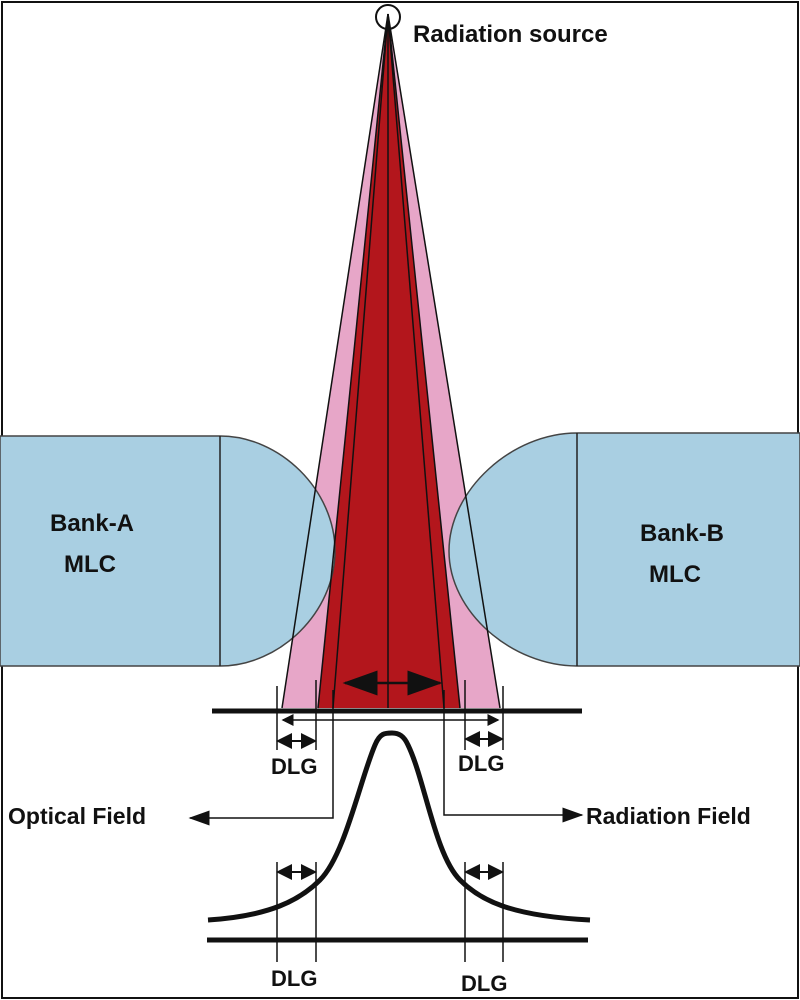 This screenshot has width=800, height=1000. Describe the element at coordinates (168, 551) in the screenshot. I see `mlc-bank-a` at that location.